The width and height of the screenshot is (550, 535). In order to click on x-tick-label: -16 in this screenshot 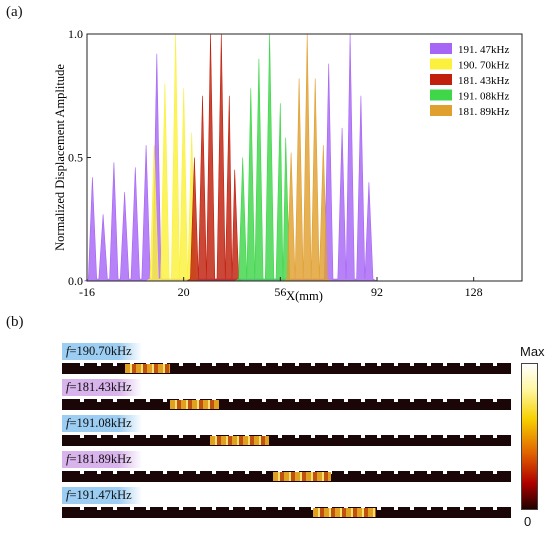, I will do `click(87, 292)`.